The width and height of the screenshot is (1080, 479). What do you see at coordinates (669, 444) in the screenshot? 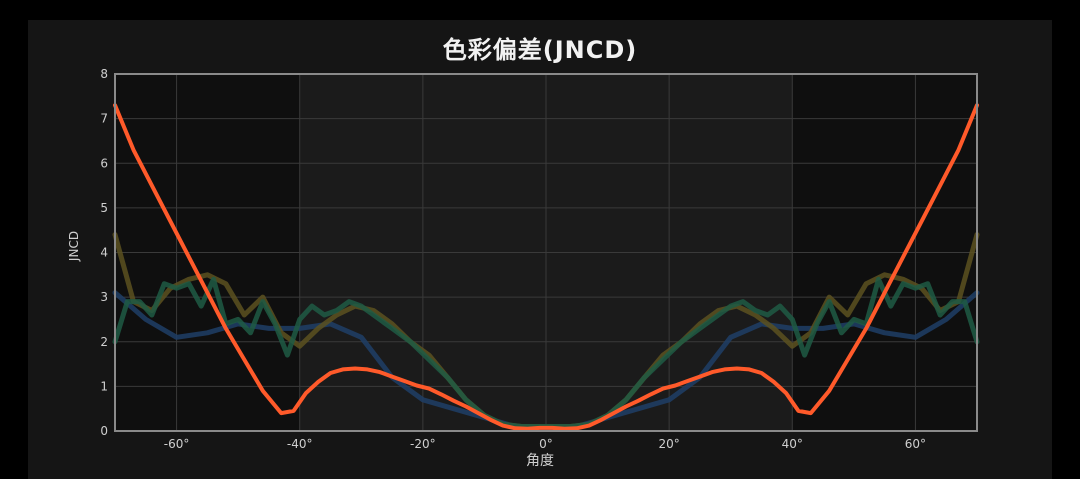
I see `x-tick-label: 20°` at bounding box center [669, 444].